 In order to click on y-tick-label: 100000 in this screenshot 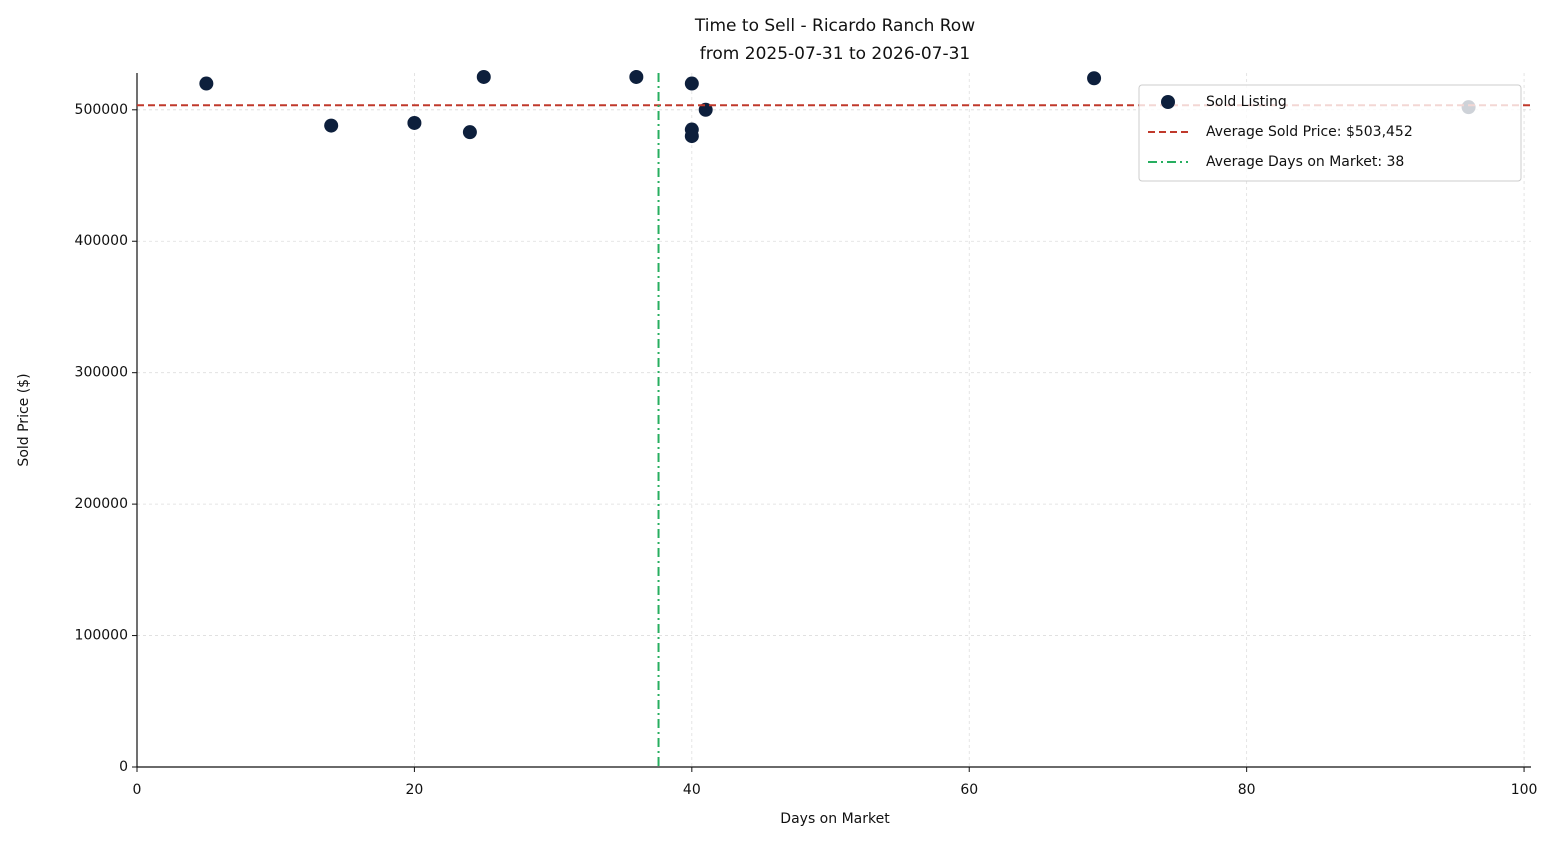, I will do `click(101, 636)`.